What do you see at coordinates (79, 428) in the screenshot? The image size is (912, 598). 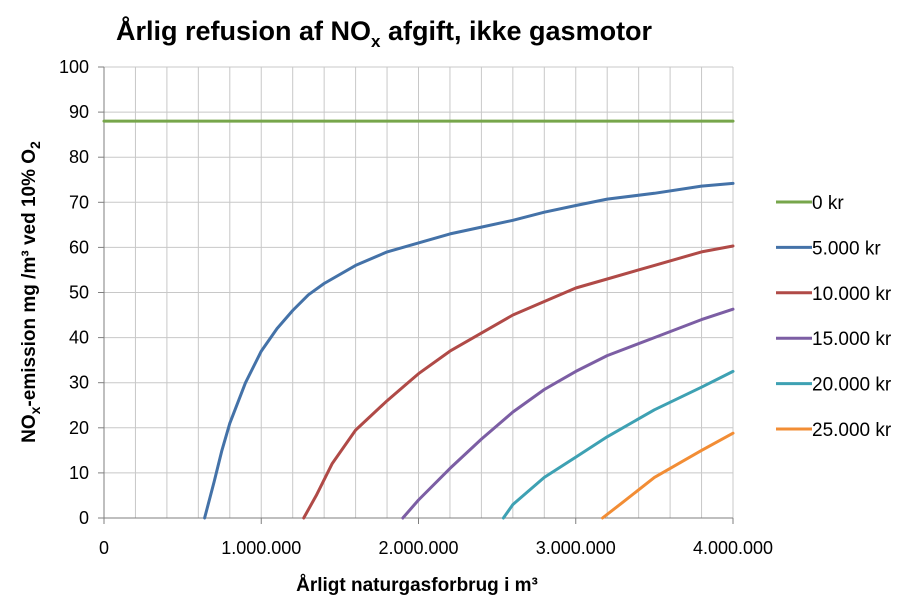 I see `y-tick-label: 20` at bounding box center [79, 428].